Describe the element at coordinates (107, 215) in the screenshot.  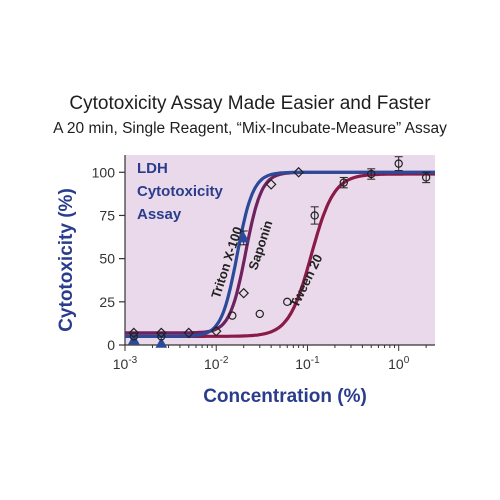
I see `y-tick-label: 75` at that location.